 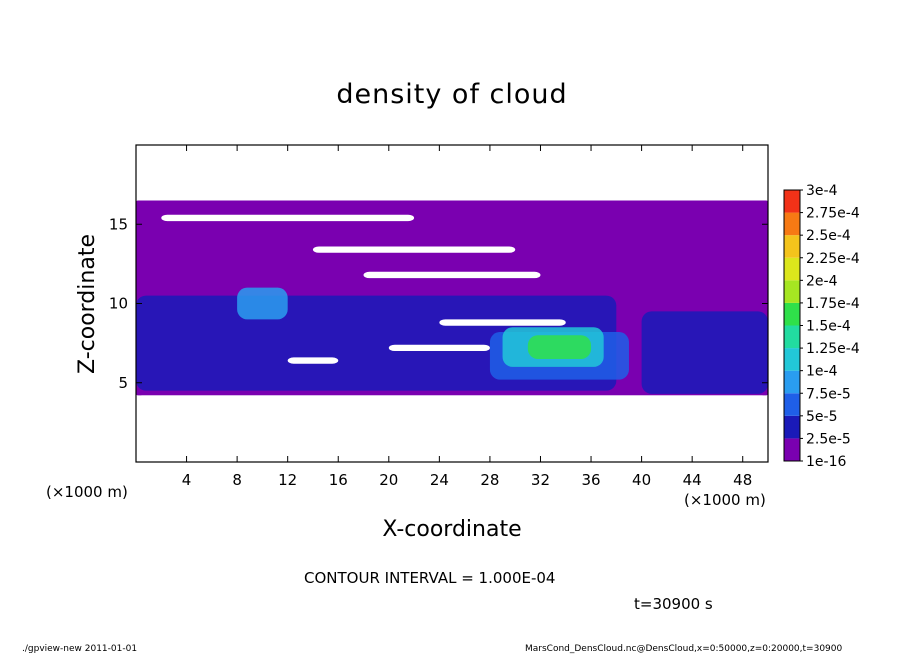 I want to click on x-unit-label-right: (×1000 m), so click(x=725, y=500).